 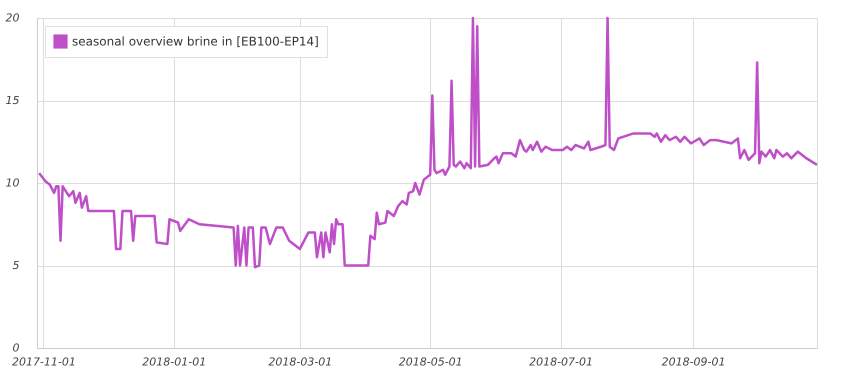 What do you see at coordinates (16, 265) in the screenshot?
I see `y-tick-label: 5` at bounding box center [16, 265].